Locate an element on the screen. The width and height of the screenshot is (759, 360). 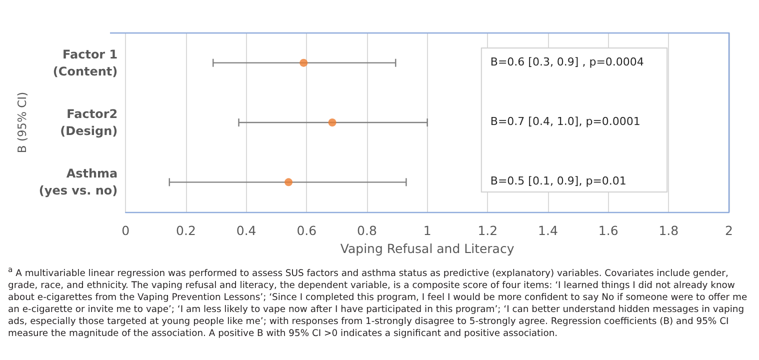
x-tick-label: 2 is located at coordinates (729, 230).